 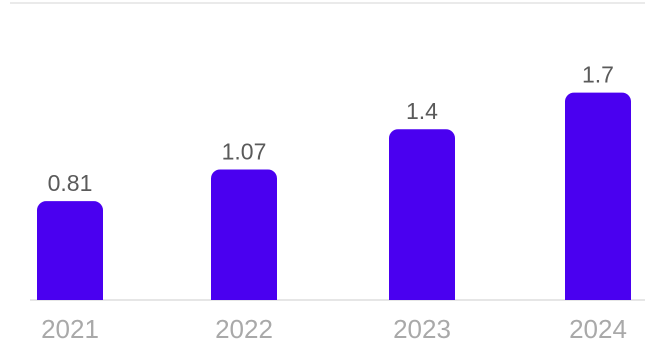 What do you see at coordinates (334, 328) in the screenshot?
I see `x-tick-labels-group: 2021 2022 2023 2024` at bounding box center [334, 328].